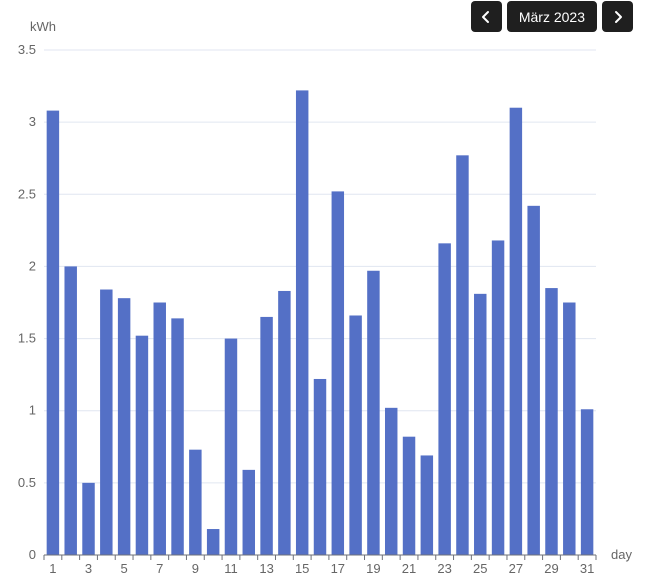 The image size is (650, 583). I want to click on y-tick-label: 1.5, so click(27, 338).